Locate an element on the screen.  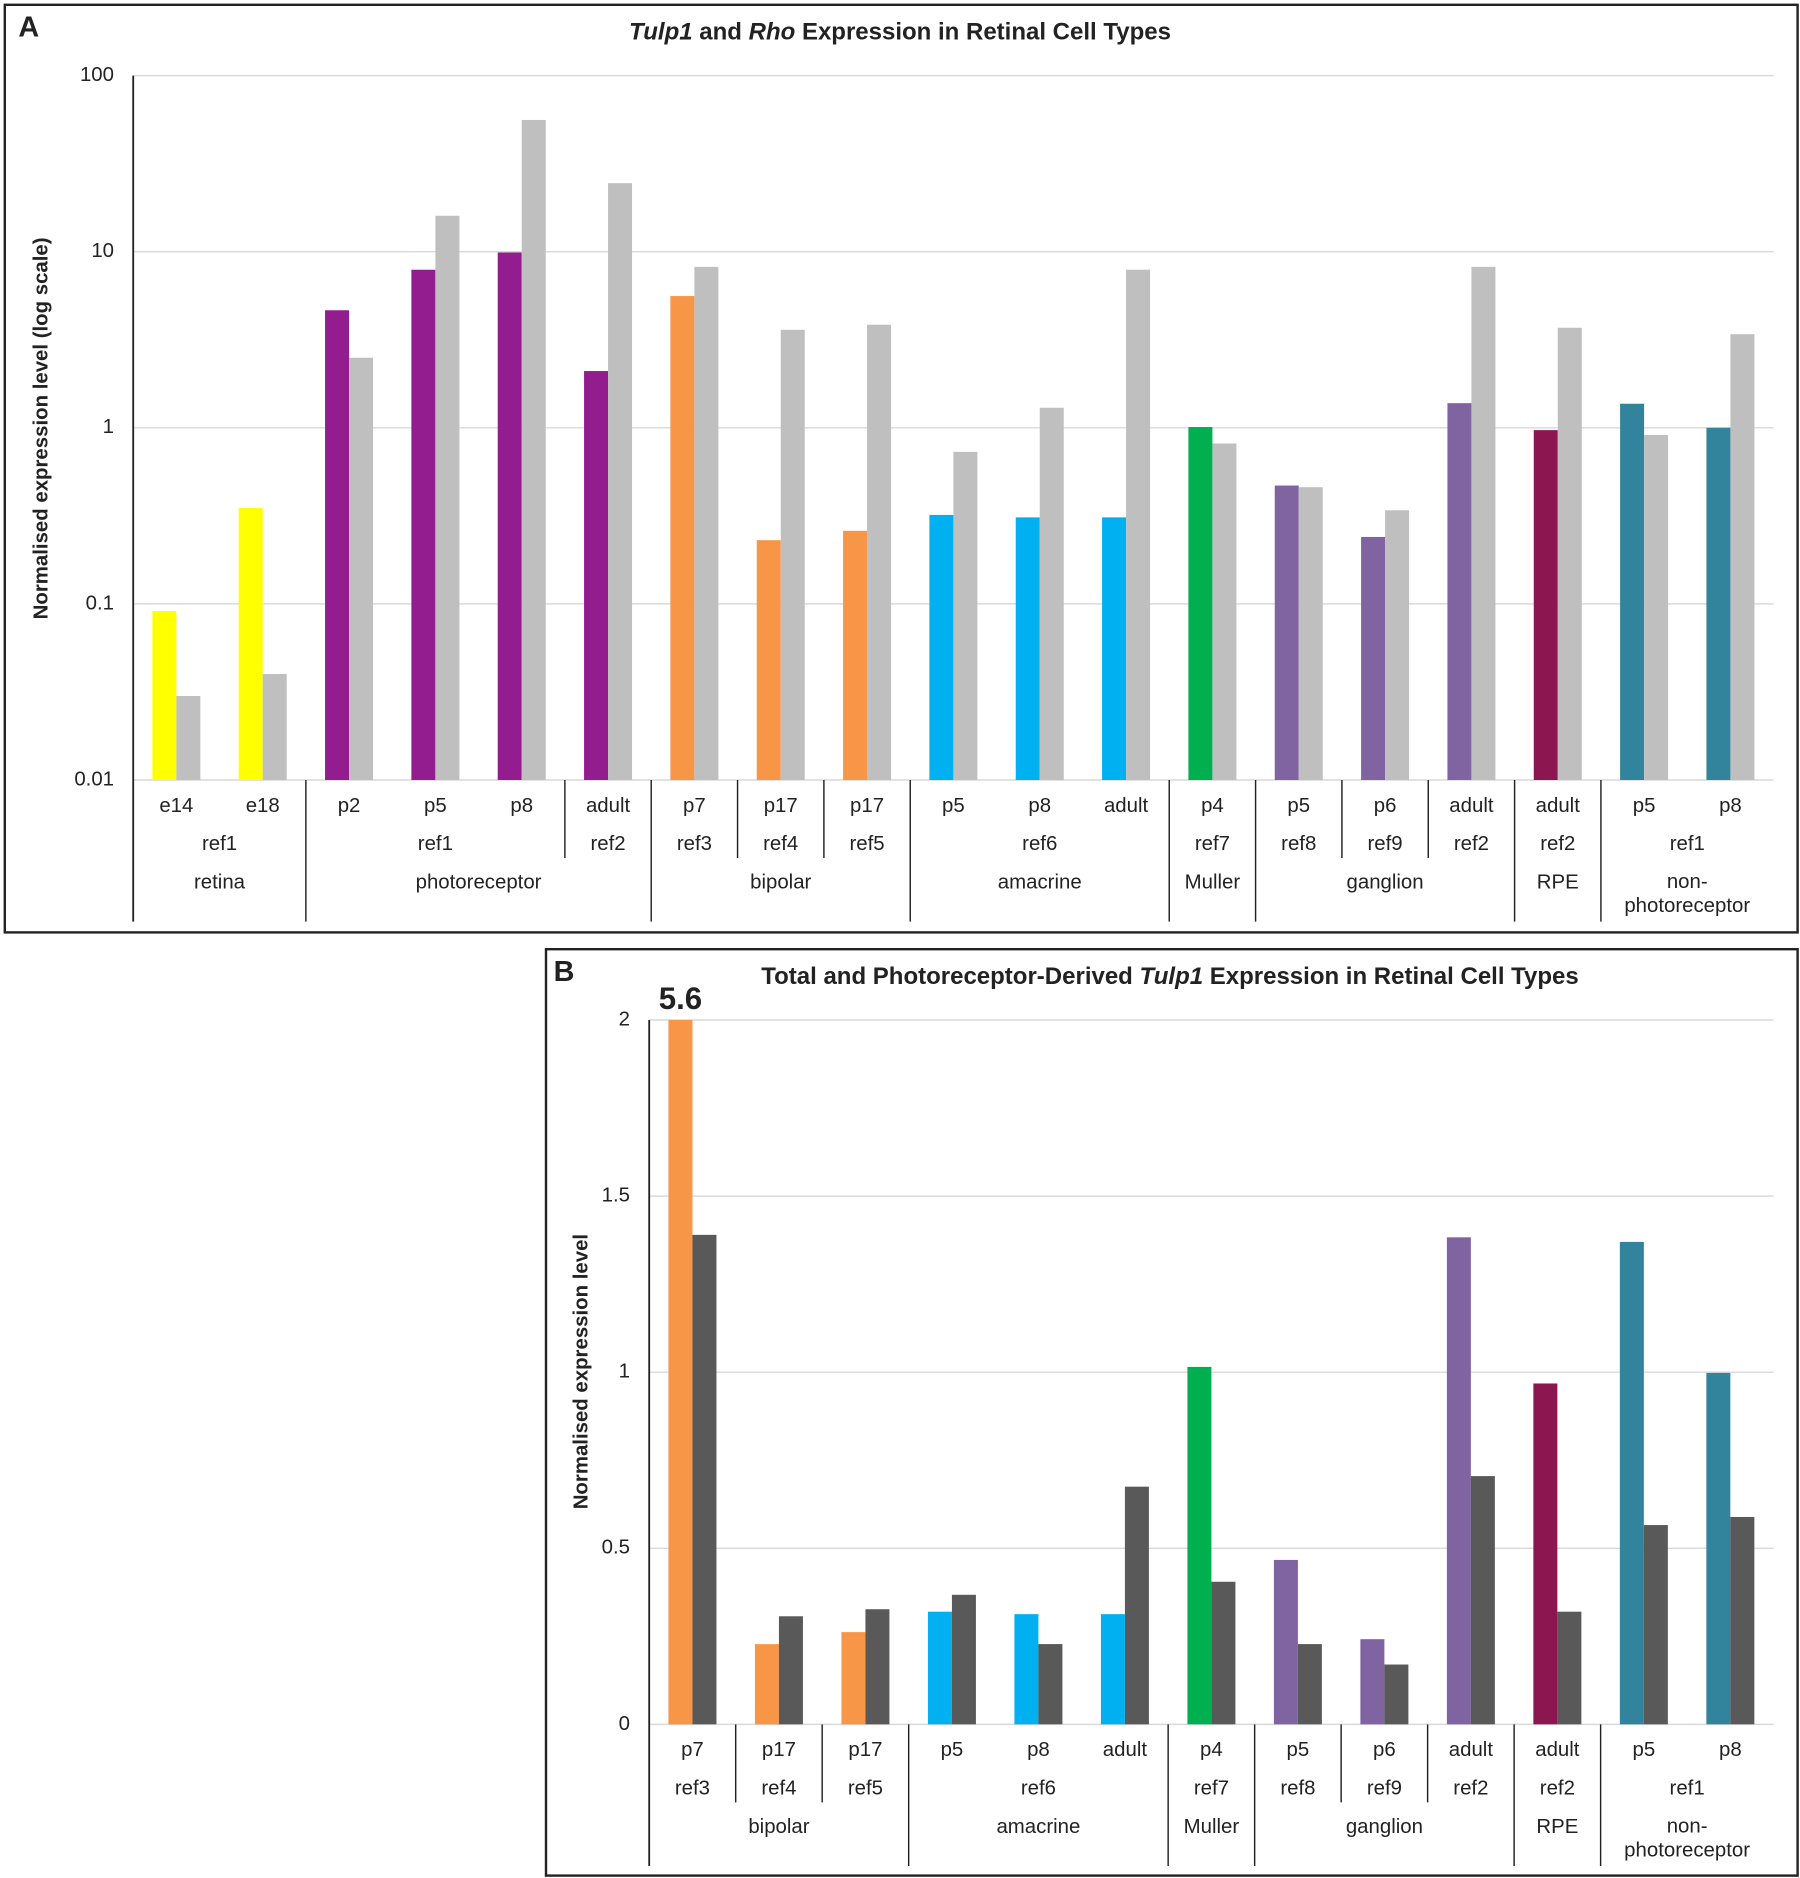
y-tick-label: 10 is located at coordinates (102, 251).